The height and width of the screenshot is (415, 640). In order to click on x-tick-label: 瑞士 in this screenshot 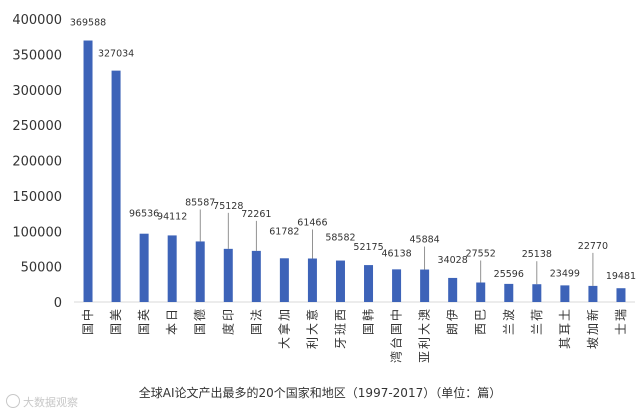, I will do `click(621, 322)`.